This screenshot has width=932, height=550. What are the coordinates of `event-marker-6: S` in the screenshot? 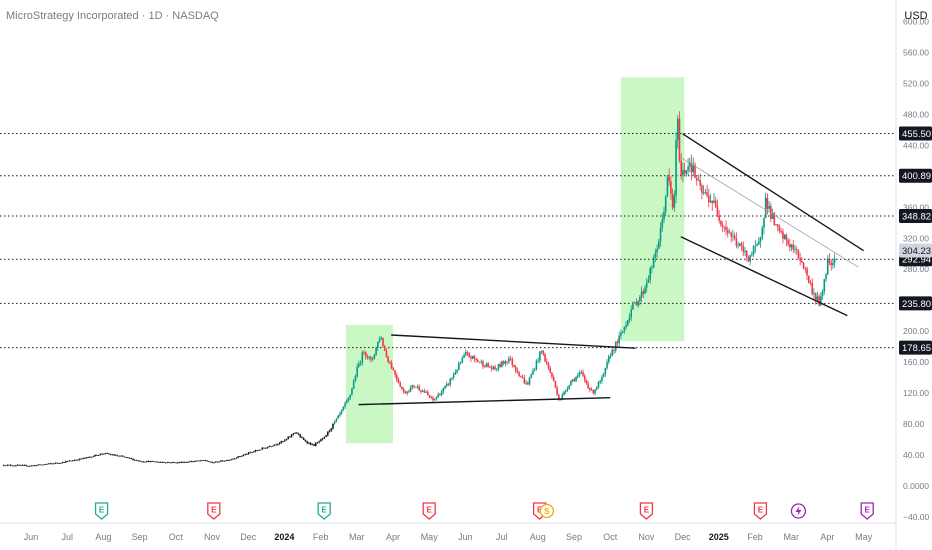 It's located at (546, 511).